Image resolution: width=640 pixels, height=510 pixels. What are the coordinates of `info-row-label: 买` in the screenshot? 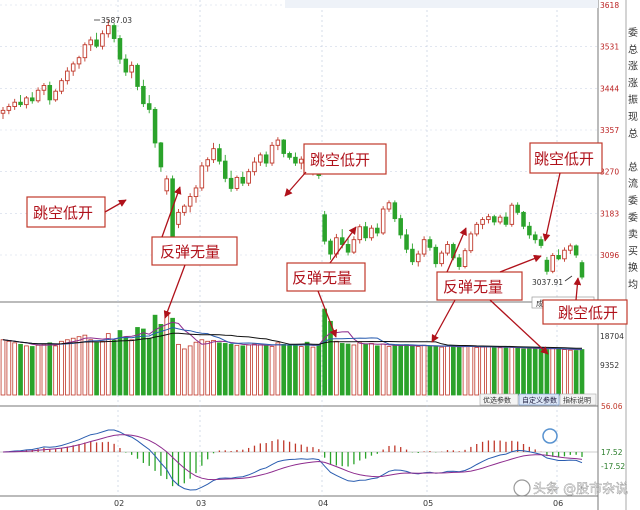 It's located at (633, 251).